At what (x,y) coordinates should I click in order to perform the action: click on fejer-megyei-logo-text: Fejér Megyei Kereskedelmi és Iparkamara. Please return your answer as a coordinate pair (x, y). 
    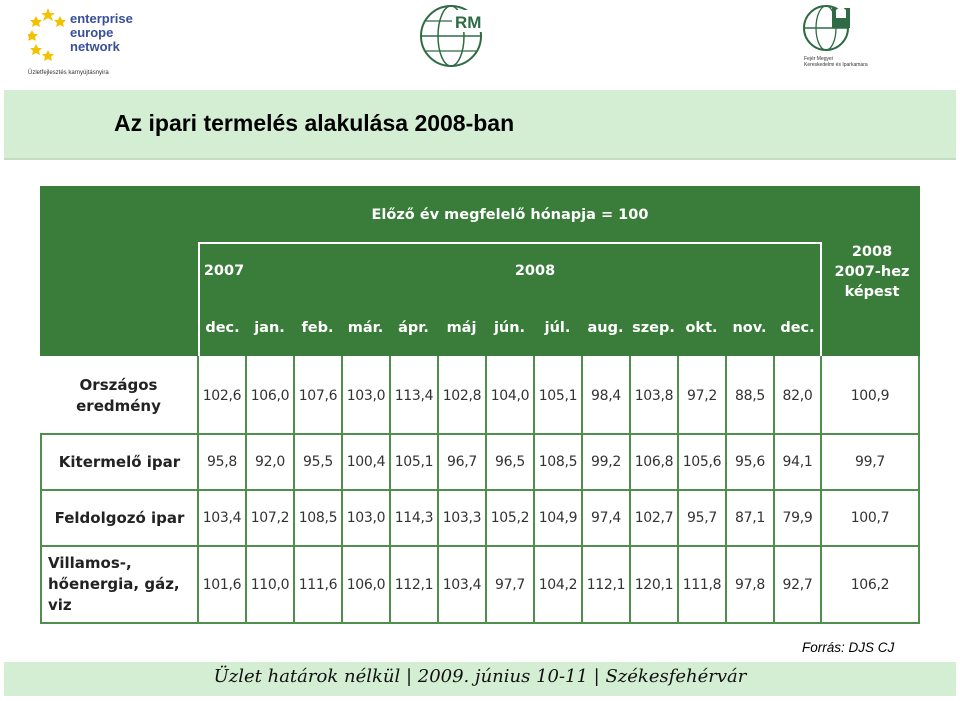
    Looking at the image, I should click on (836, 62).